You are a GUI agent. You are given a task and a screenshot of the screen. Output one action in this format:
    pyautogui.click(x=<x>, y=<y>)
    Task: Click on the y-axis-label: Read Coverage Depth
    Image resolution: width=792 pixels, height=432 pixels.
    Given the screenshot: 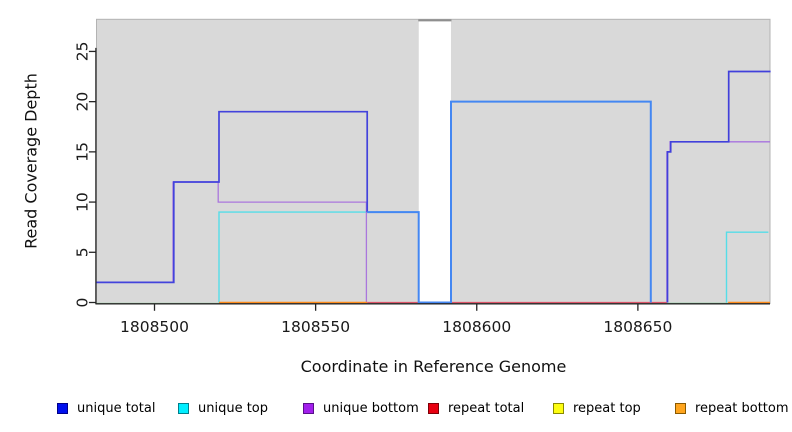 What is the action you would take?
    pyautogui.click(x=31, y=161)
    